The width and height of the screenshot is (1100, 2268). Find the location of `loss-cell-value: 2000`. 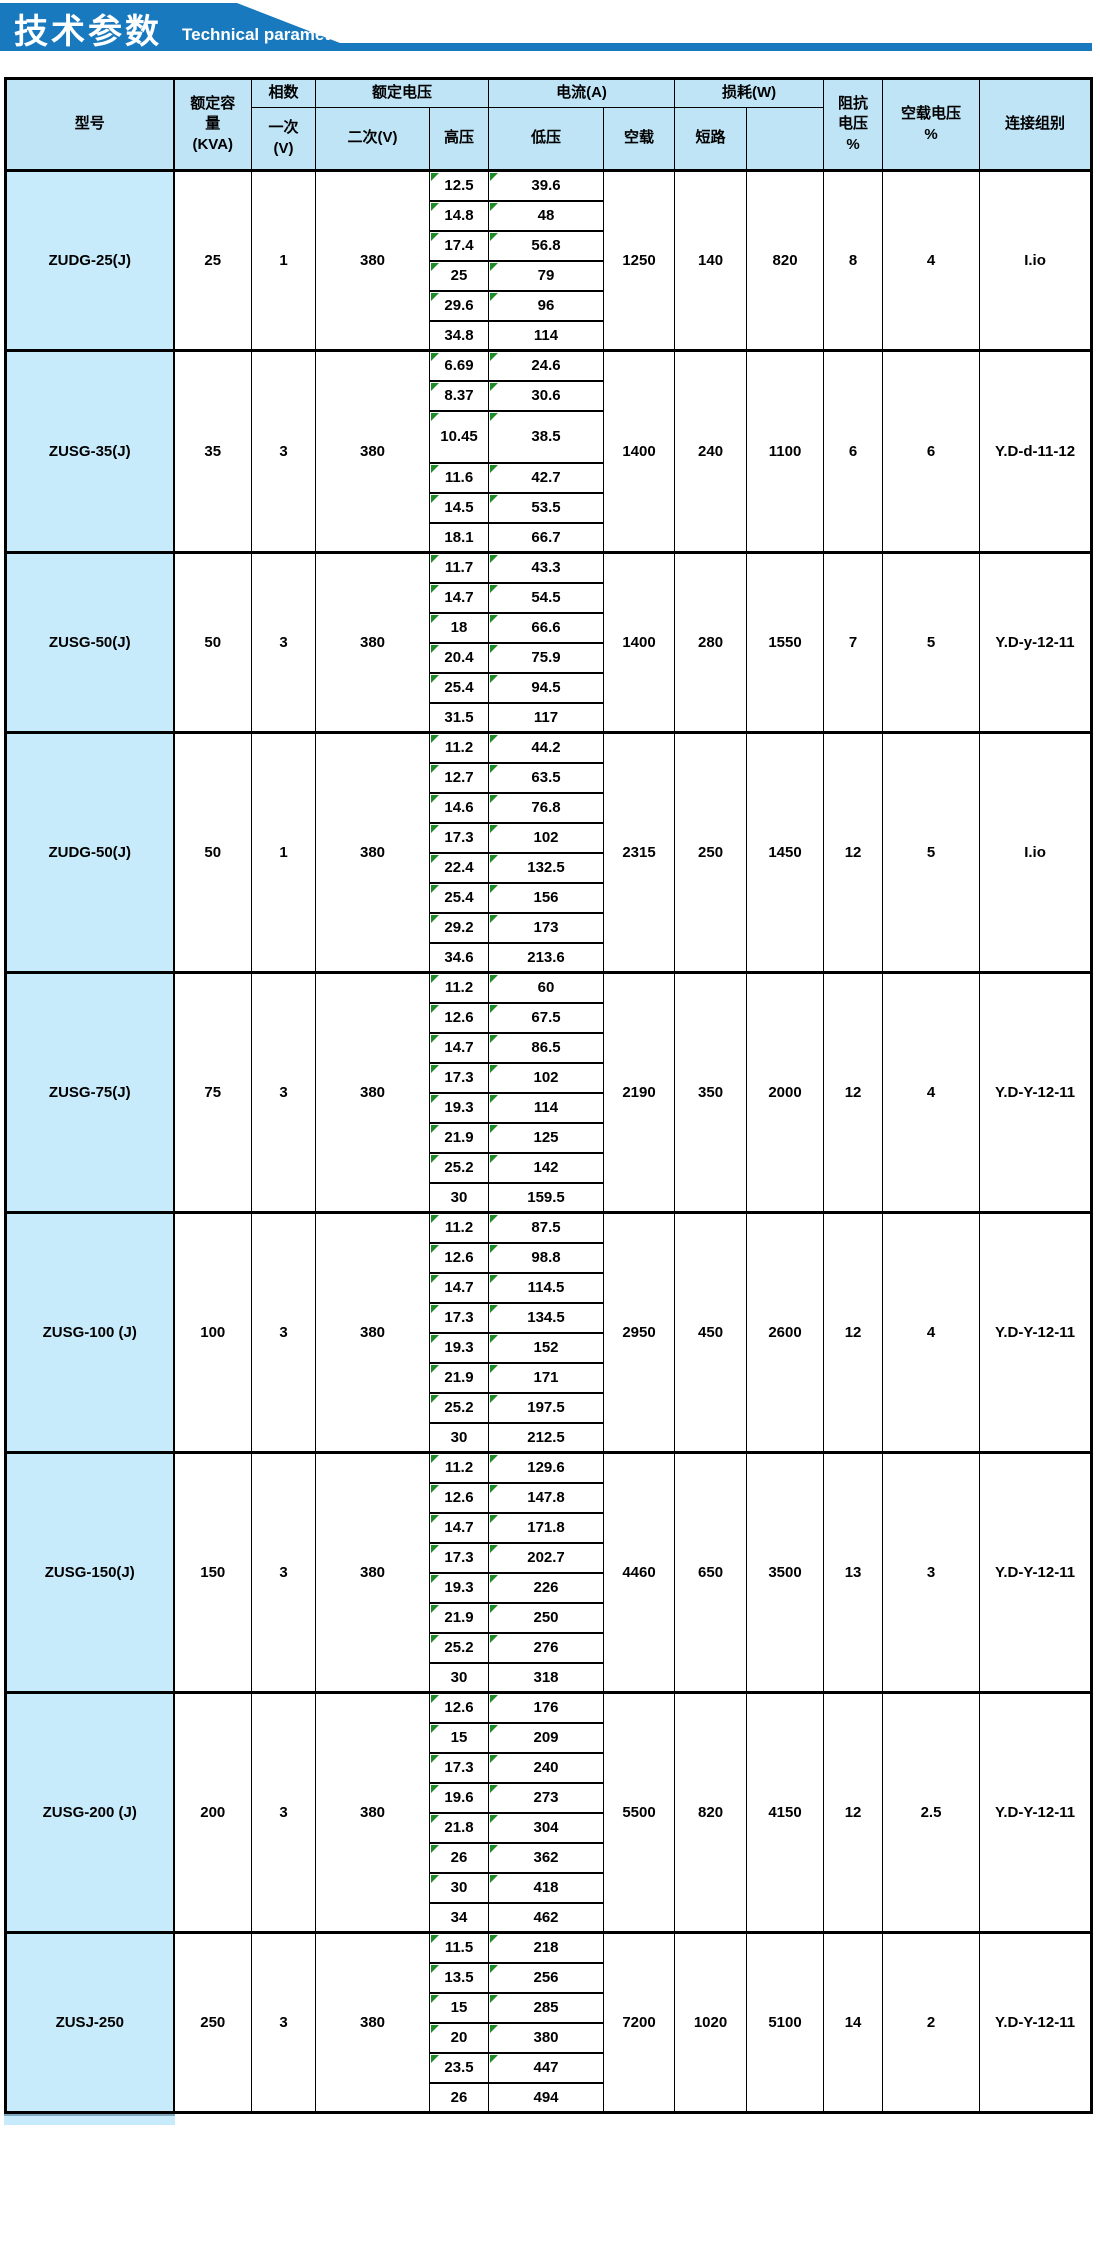

loss-cell-value: 2000 is located at coordinates (785, 1092).